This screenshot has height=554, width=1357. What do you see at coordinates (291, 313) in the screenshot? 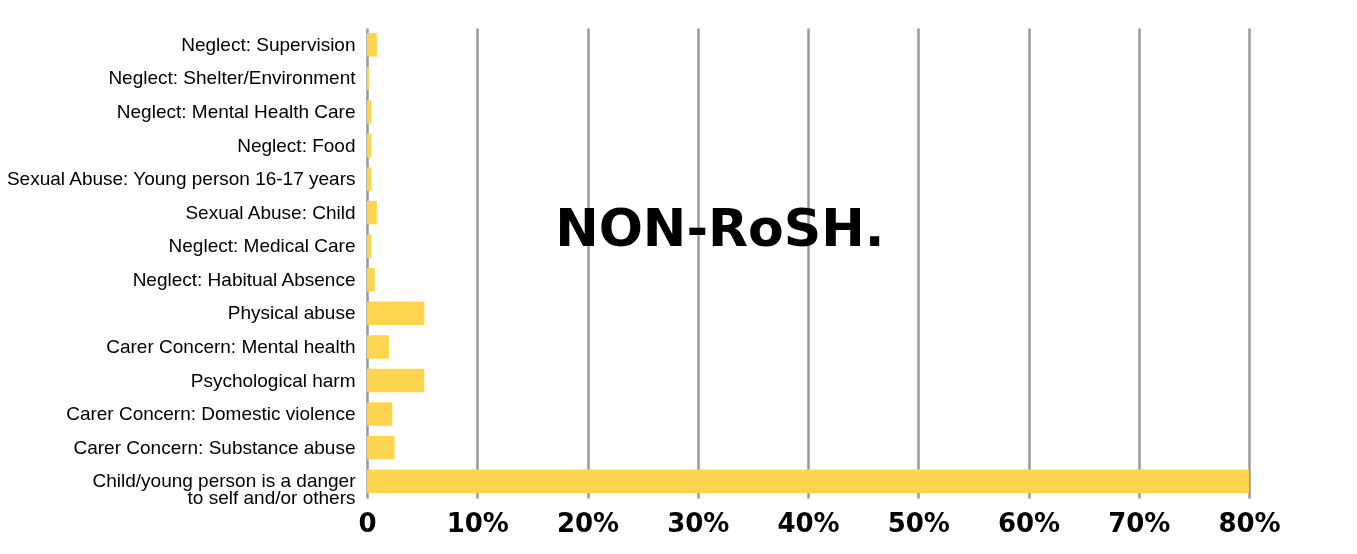
I see `y-tick-label: Physical abuse` at bounding box center [291, 313].